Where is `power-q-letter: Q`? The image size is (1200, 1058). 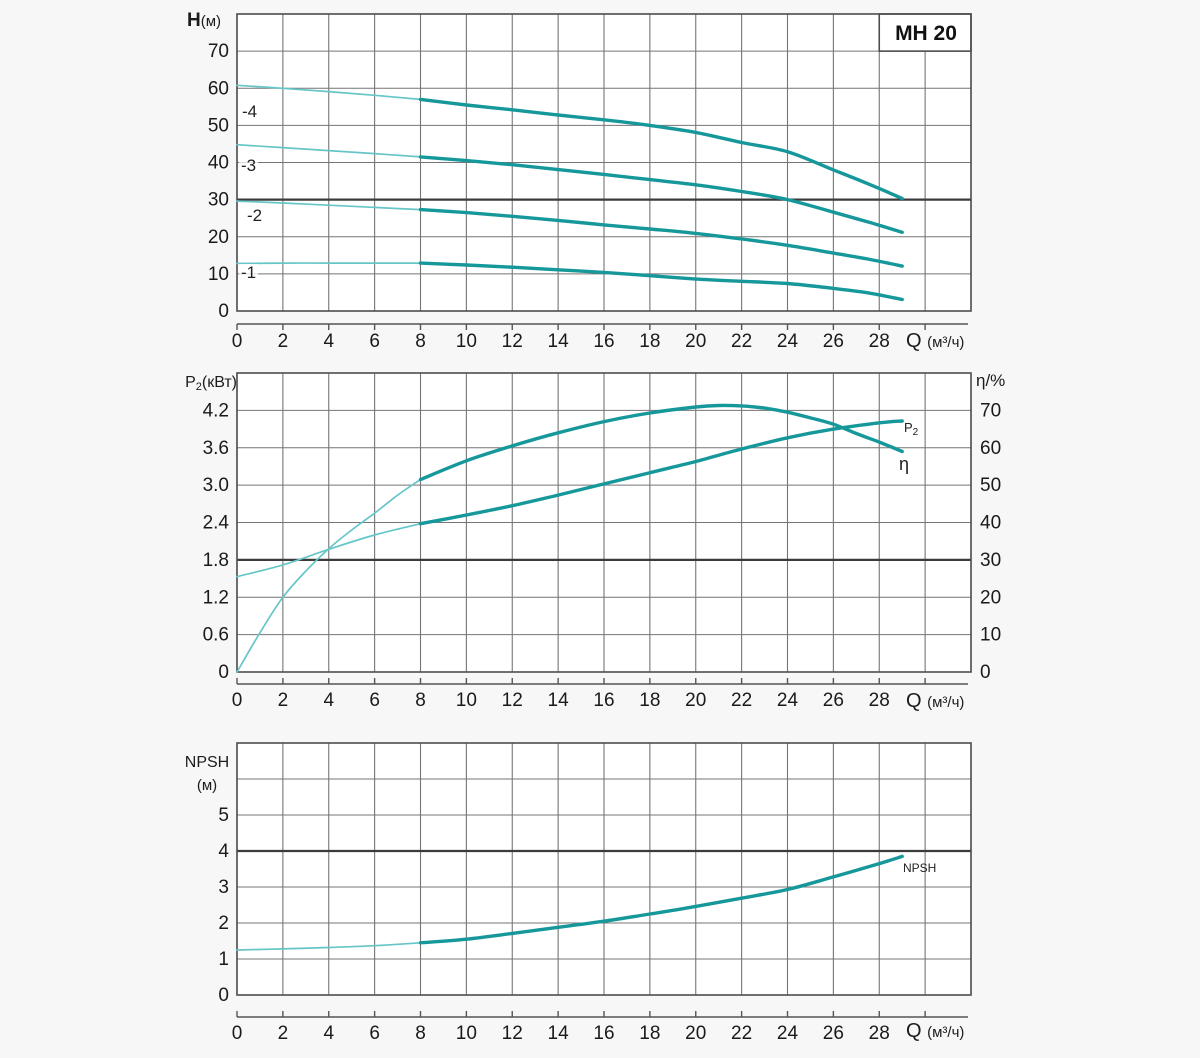 power-q-letter: Q is located at coordinates (914, 701).